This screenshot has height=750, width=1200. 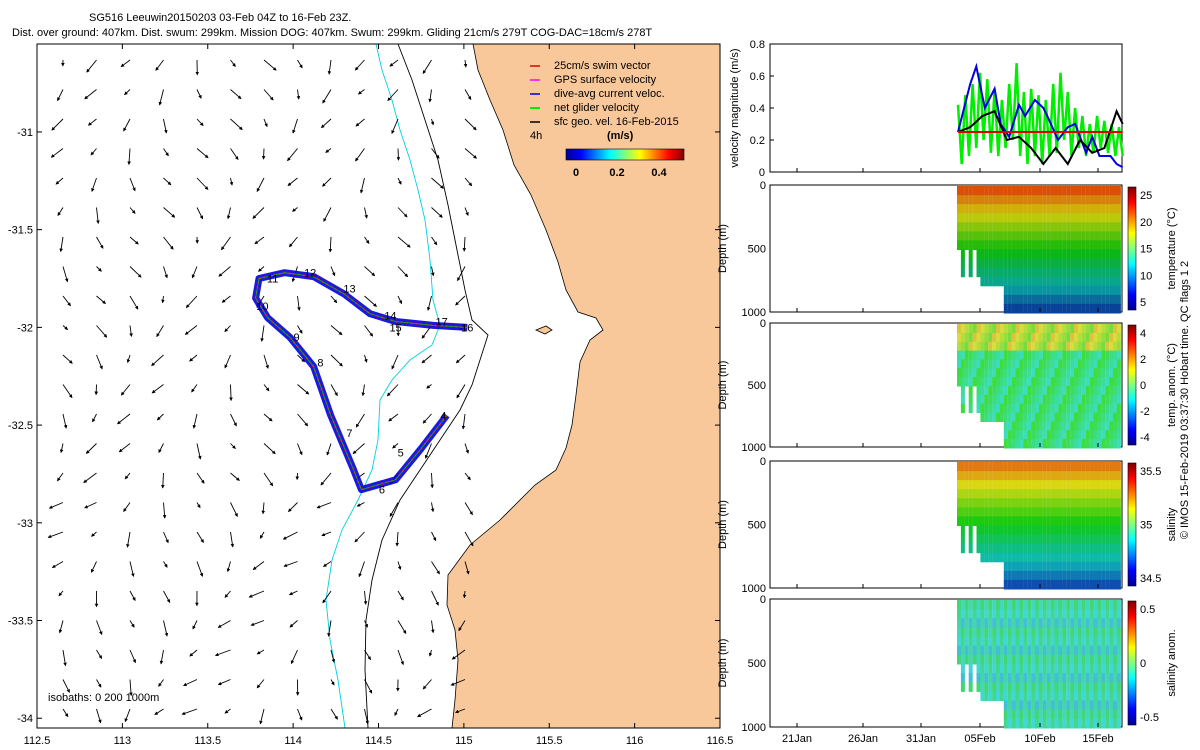 I want to click on x-tick-label: 115.5, so click(x=549, y=741).